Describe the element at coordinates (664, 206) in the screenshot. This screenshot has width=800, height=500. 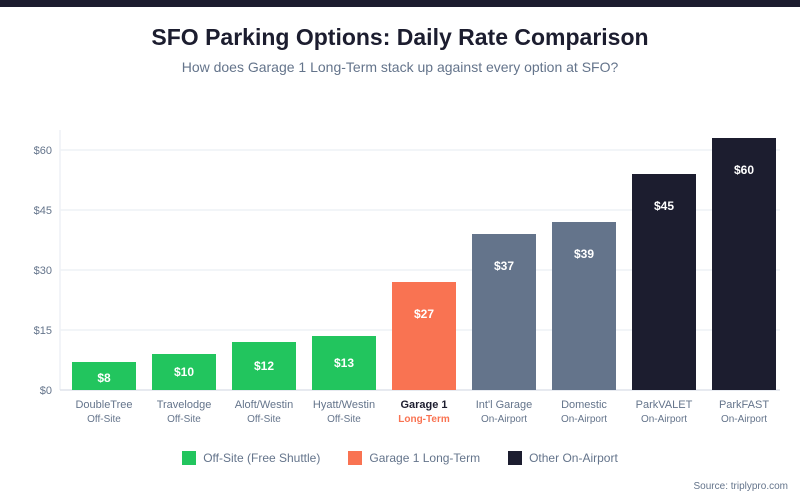
I see `data-label: $45` at that location.